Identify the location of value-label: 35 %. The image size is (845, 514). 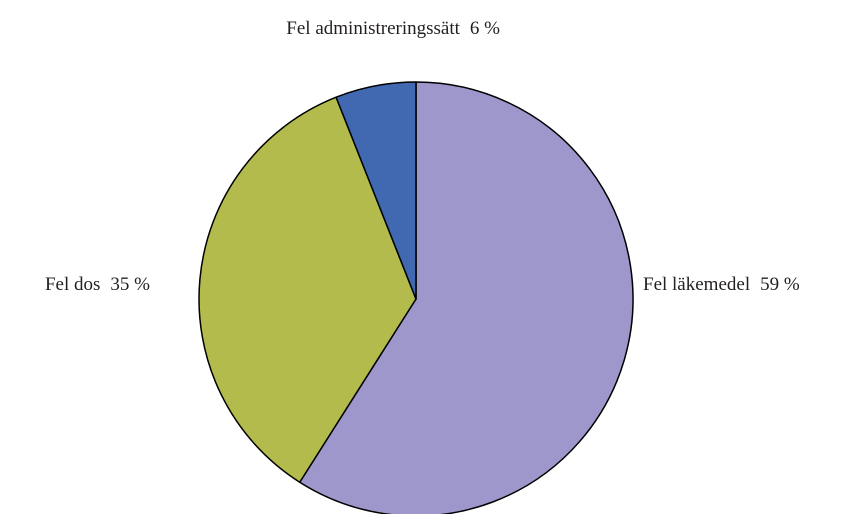
(130, 284).